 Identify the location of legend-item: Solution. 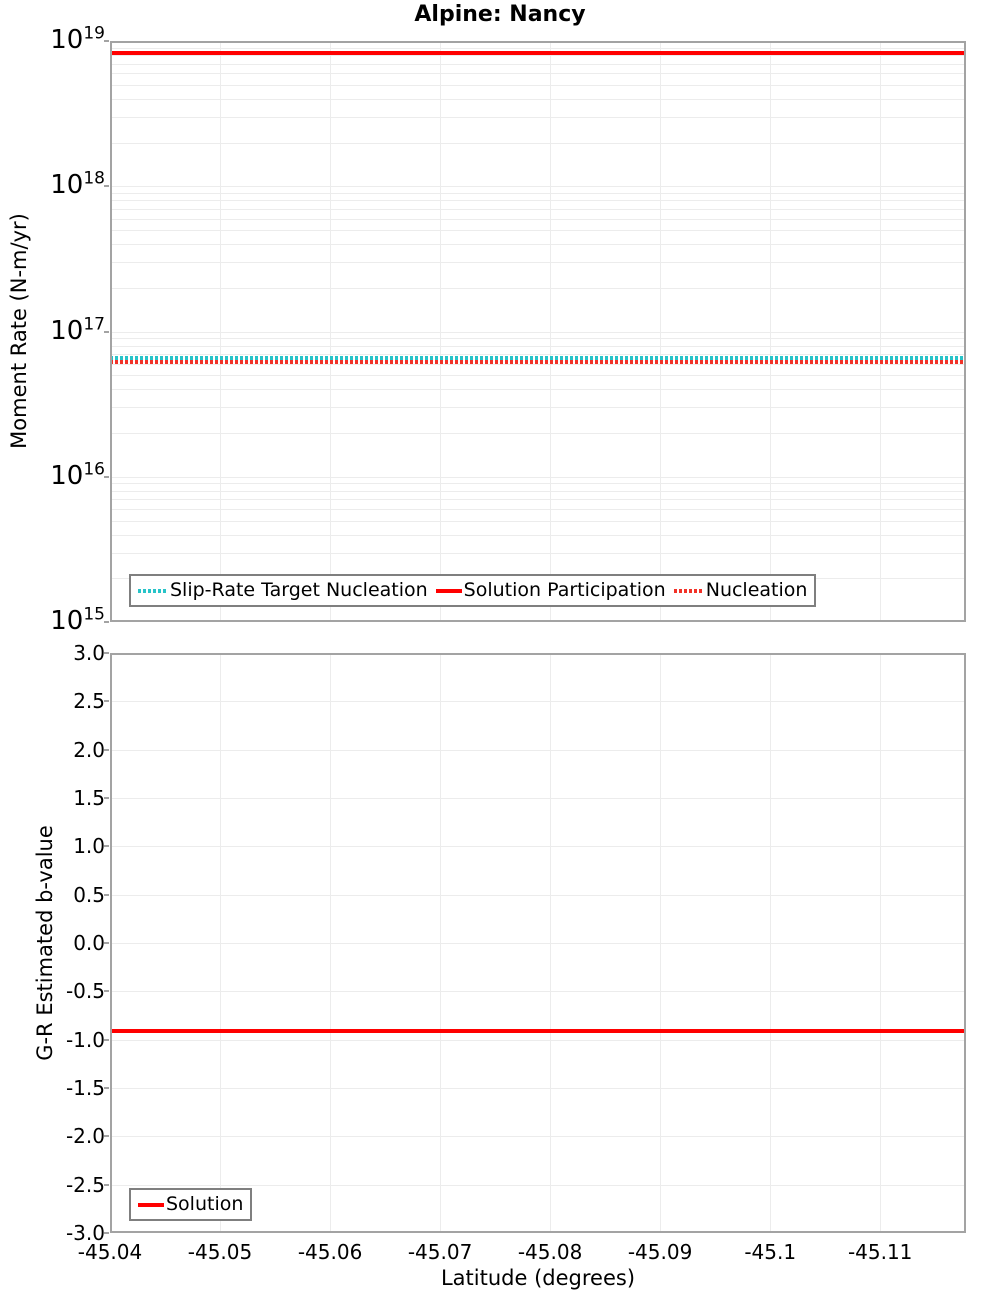
(190, 1204).